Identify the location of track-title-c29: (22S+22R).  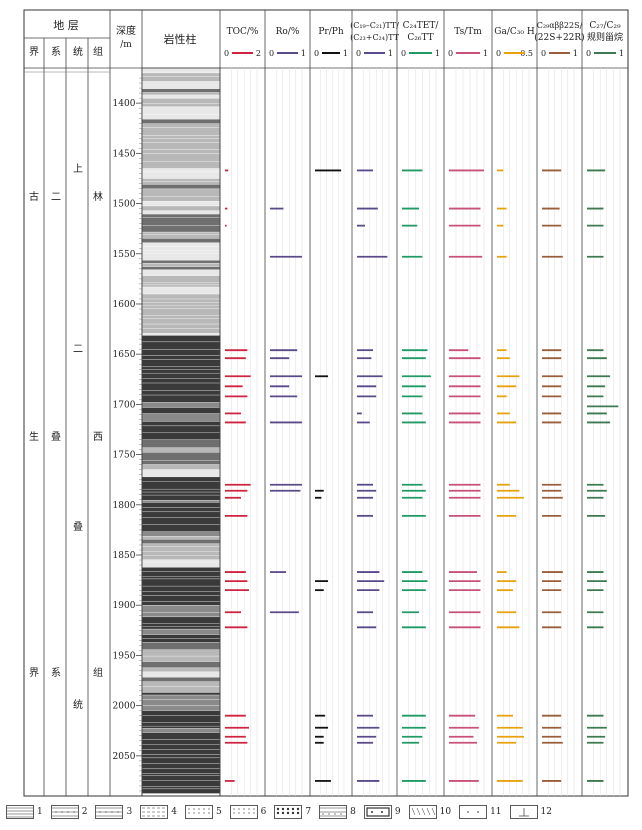
(559, 37).